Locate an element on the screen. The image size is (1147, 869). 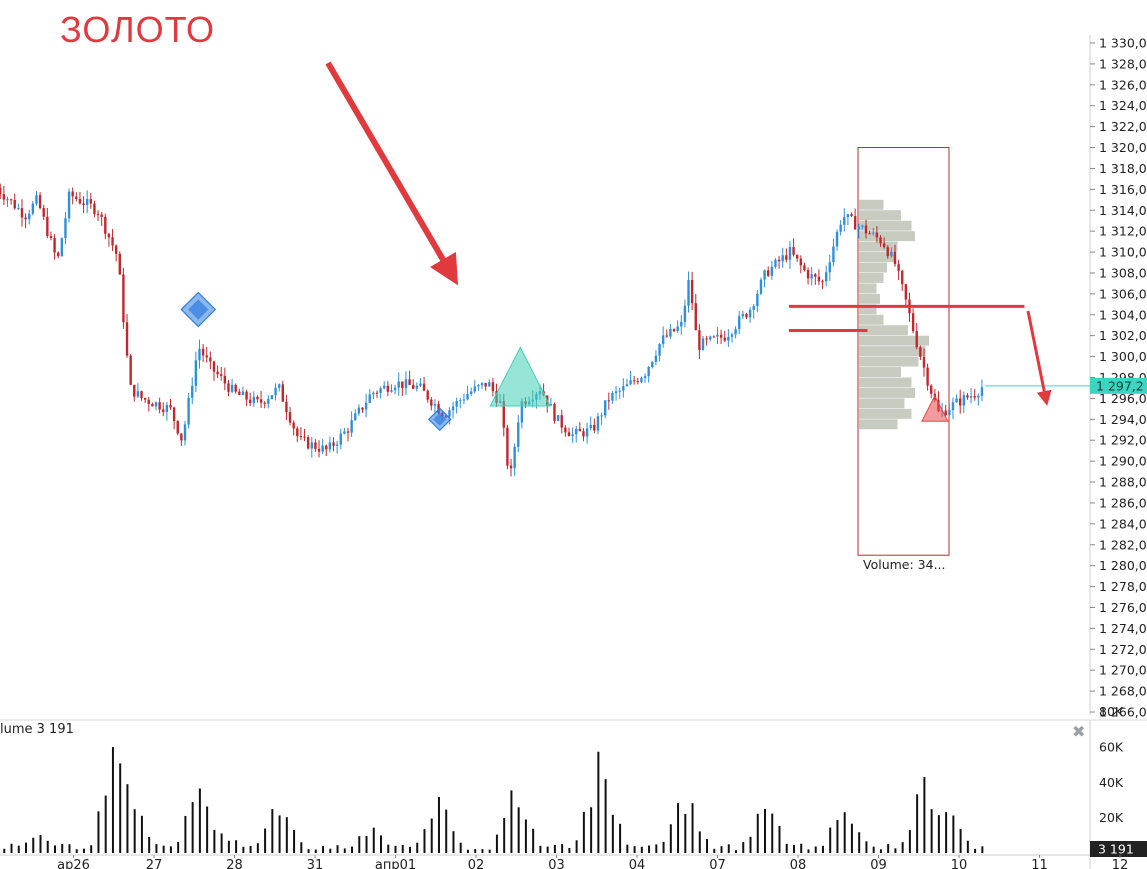
price-tick-label: 1 296,0 is located at coordinates (1123, 398).